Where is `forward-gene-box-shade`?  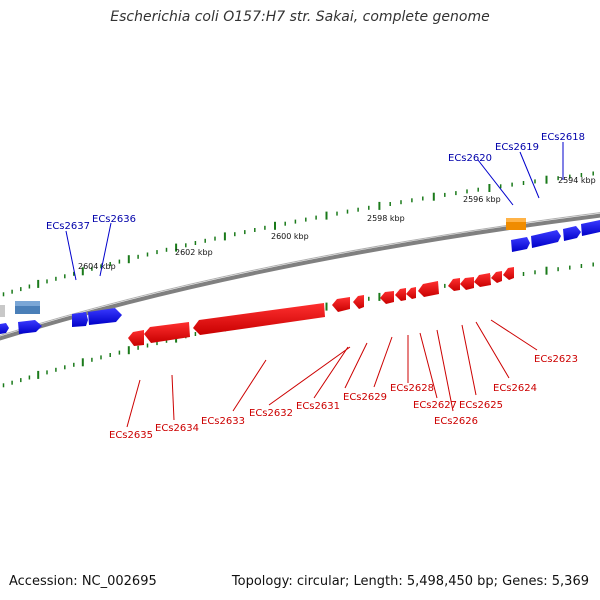
forward-gene-box-shade is located at coordinates (27, 303).